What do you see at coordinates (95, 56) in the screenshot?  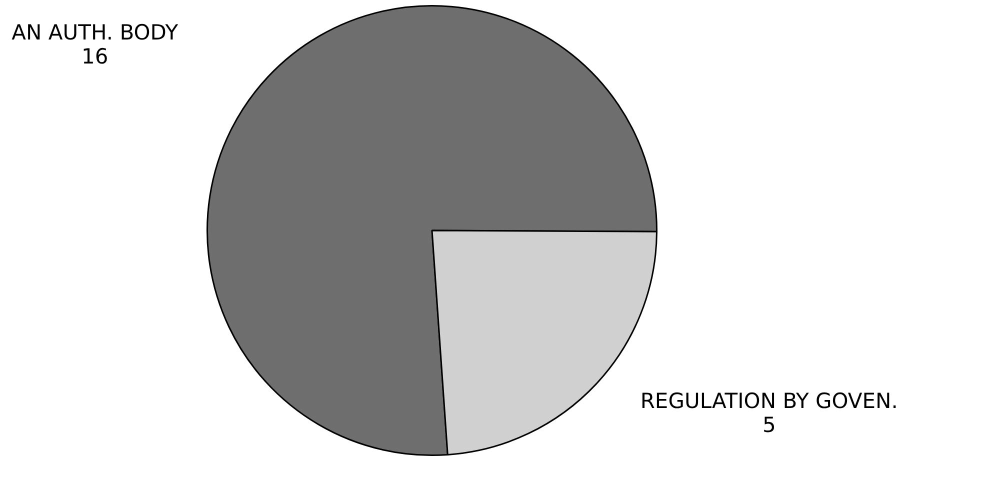 I see `data-label: 16` at bounding box center [95, 56].